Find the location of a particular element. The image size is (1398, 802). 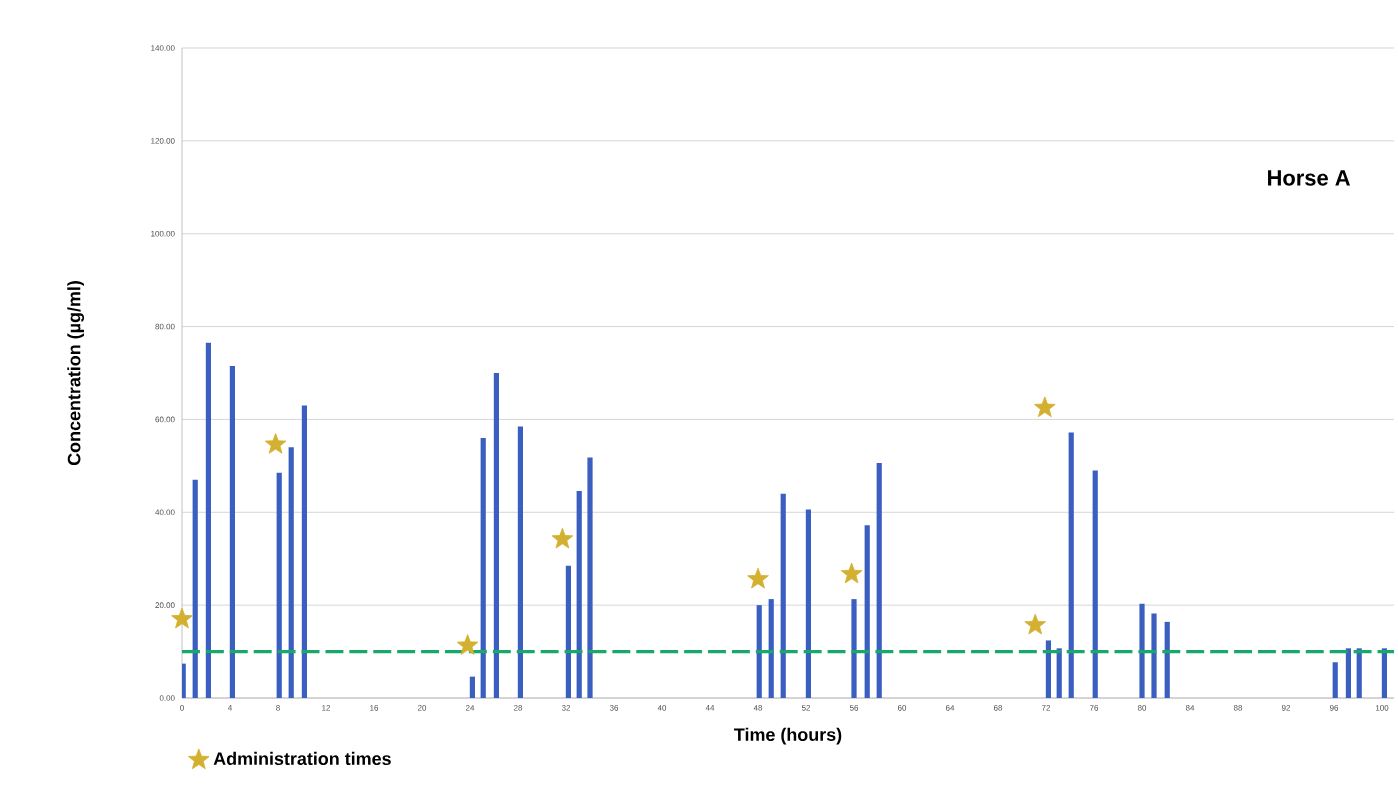

y-axis-title: Concentration (µg/ml) is located at coordinates (76, 373).